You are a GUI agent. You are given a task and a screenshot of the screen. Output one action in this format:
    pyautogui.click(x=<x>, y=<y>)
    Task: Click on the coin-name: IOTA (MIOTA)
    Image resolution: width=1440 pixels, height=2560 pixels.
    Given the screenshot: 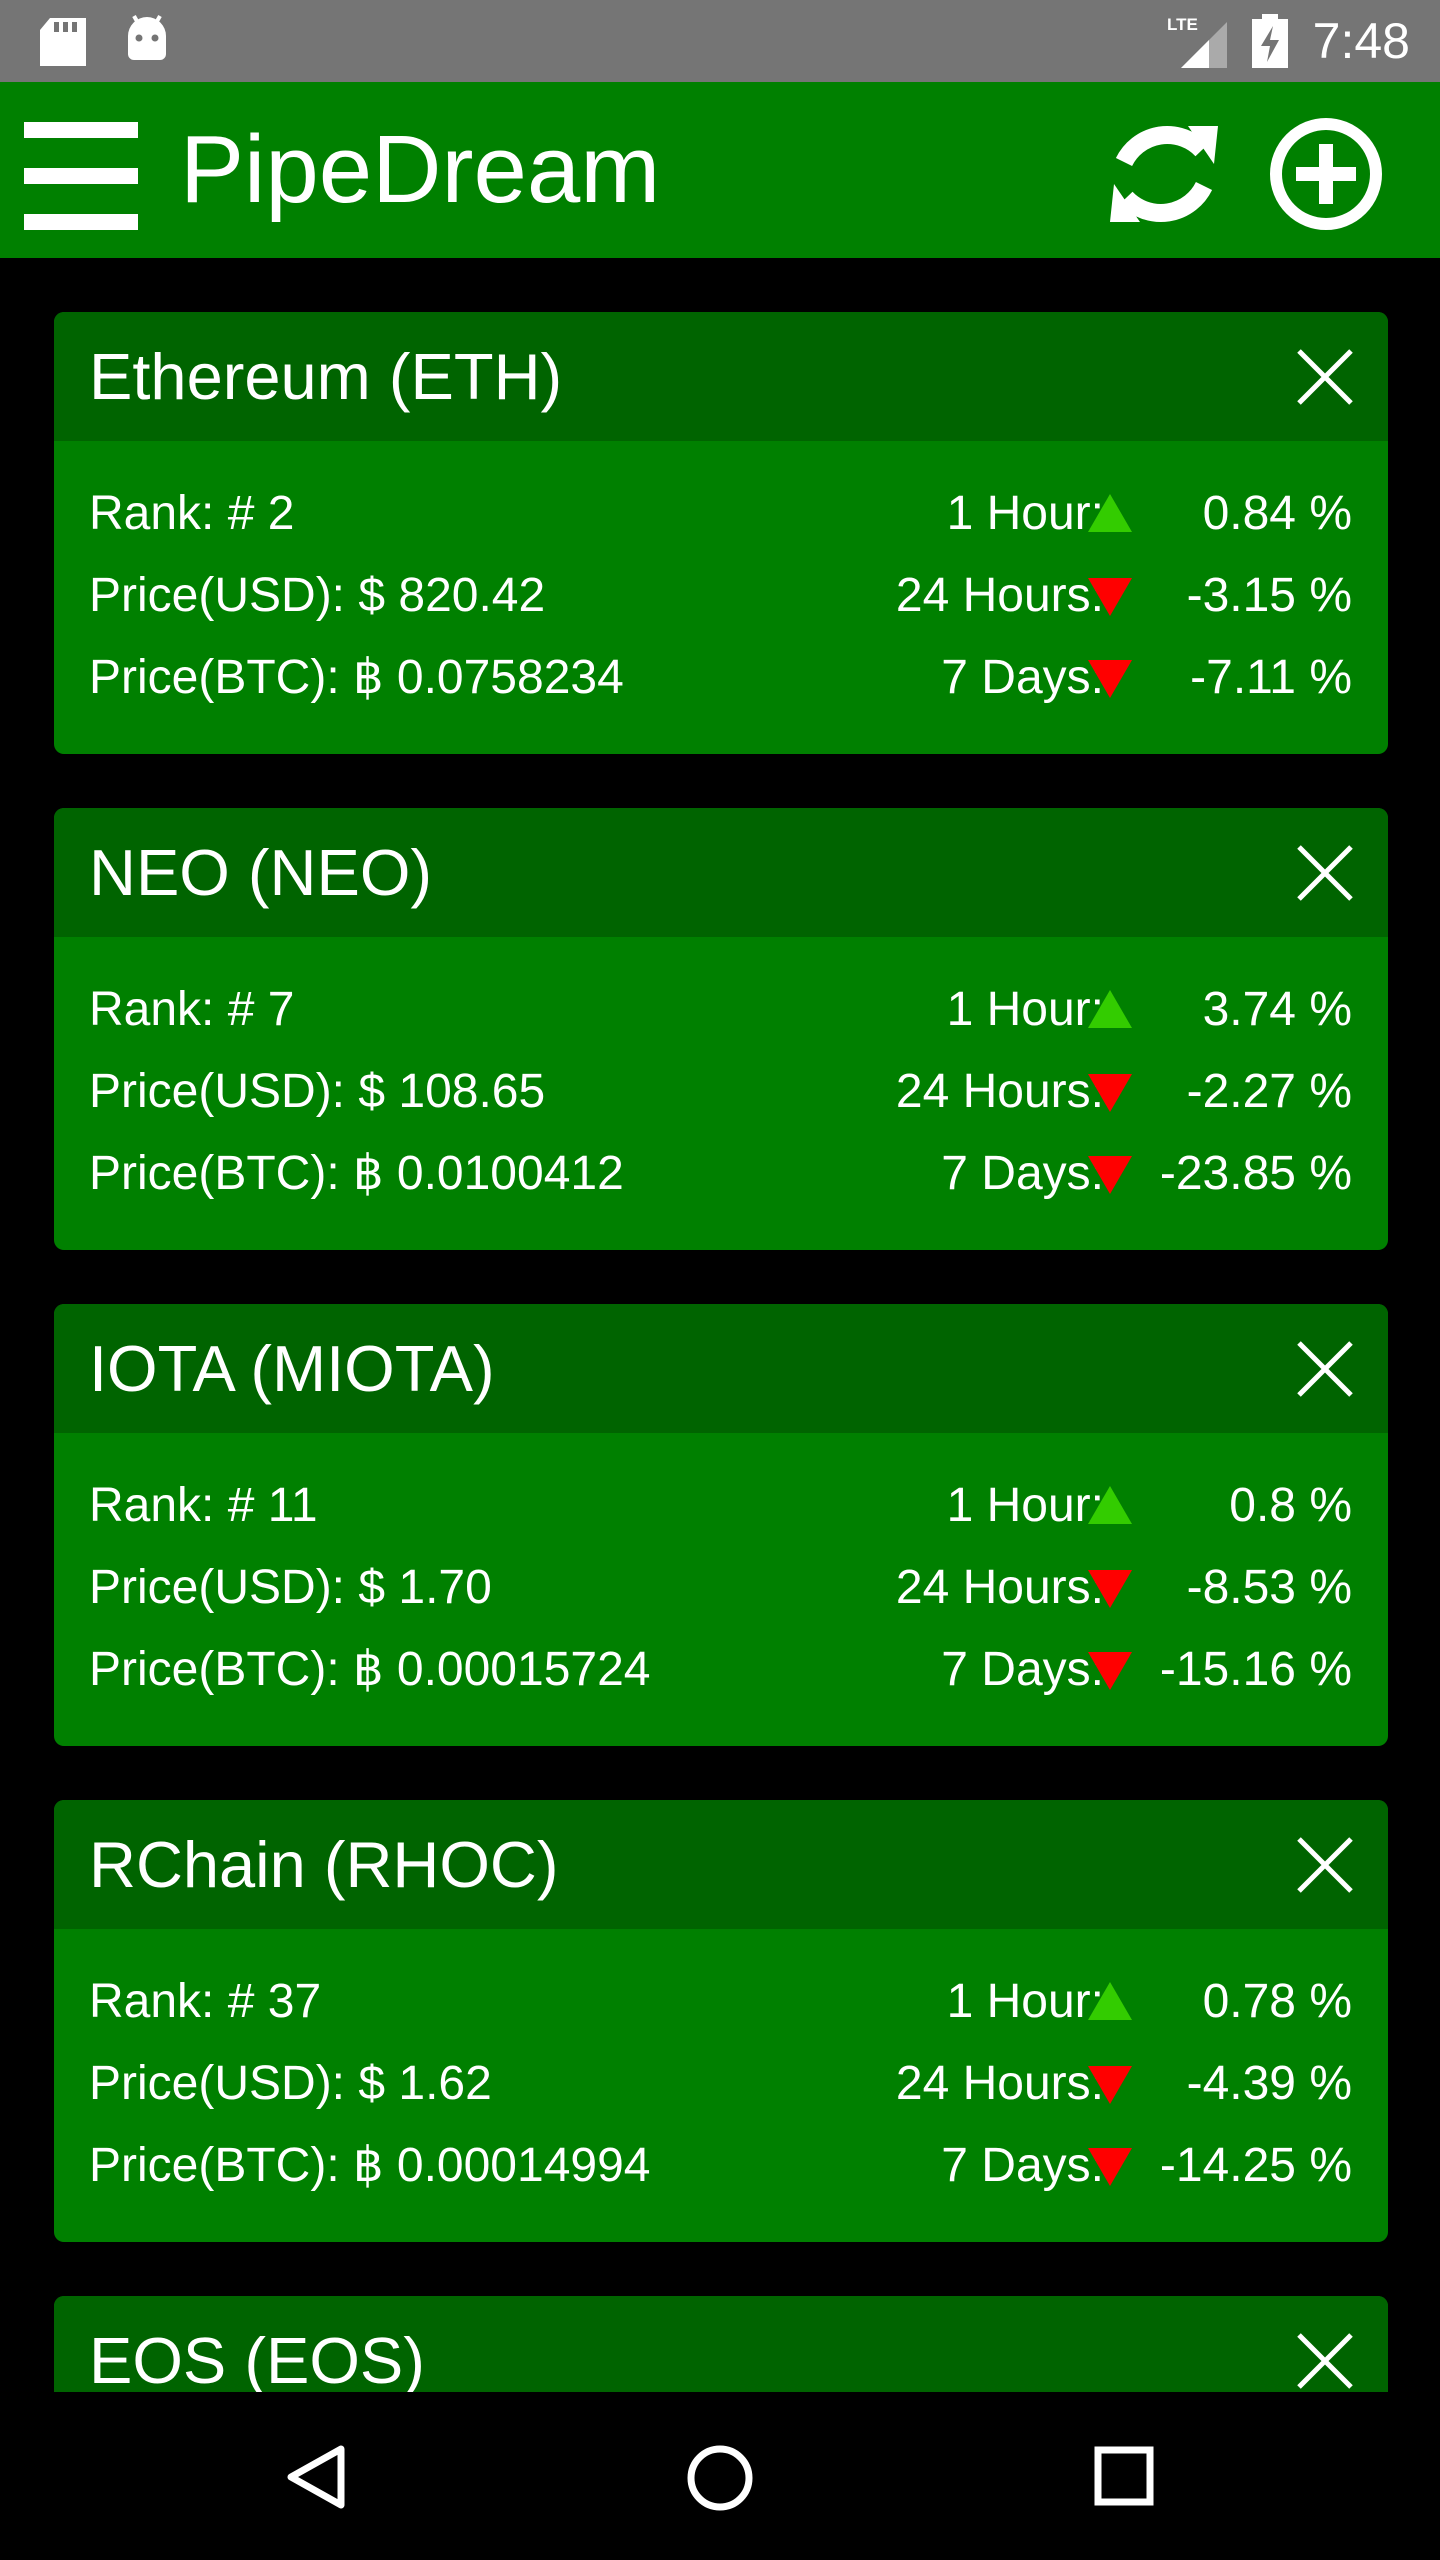 What is the action you would take?
    pyautogui.click(x=292, y=1368)
    